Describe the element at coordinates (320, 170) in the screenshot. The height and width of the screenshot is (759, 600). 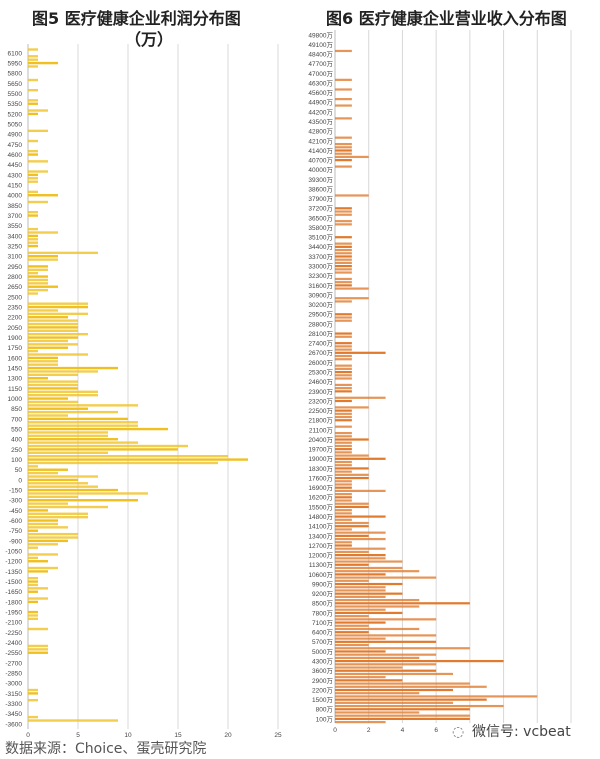
I see `y-tick-label: 40000万` at that location.